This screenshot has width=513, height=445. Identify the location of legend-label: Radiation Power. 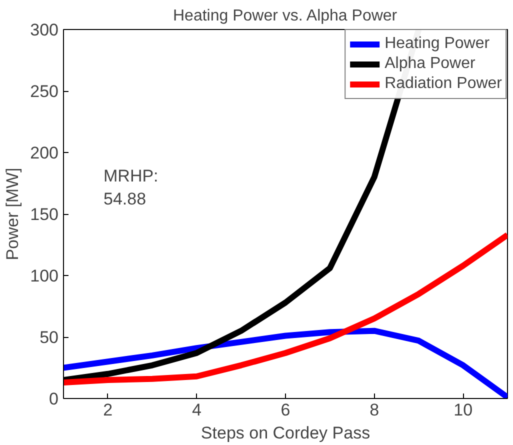
(443, 84).